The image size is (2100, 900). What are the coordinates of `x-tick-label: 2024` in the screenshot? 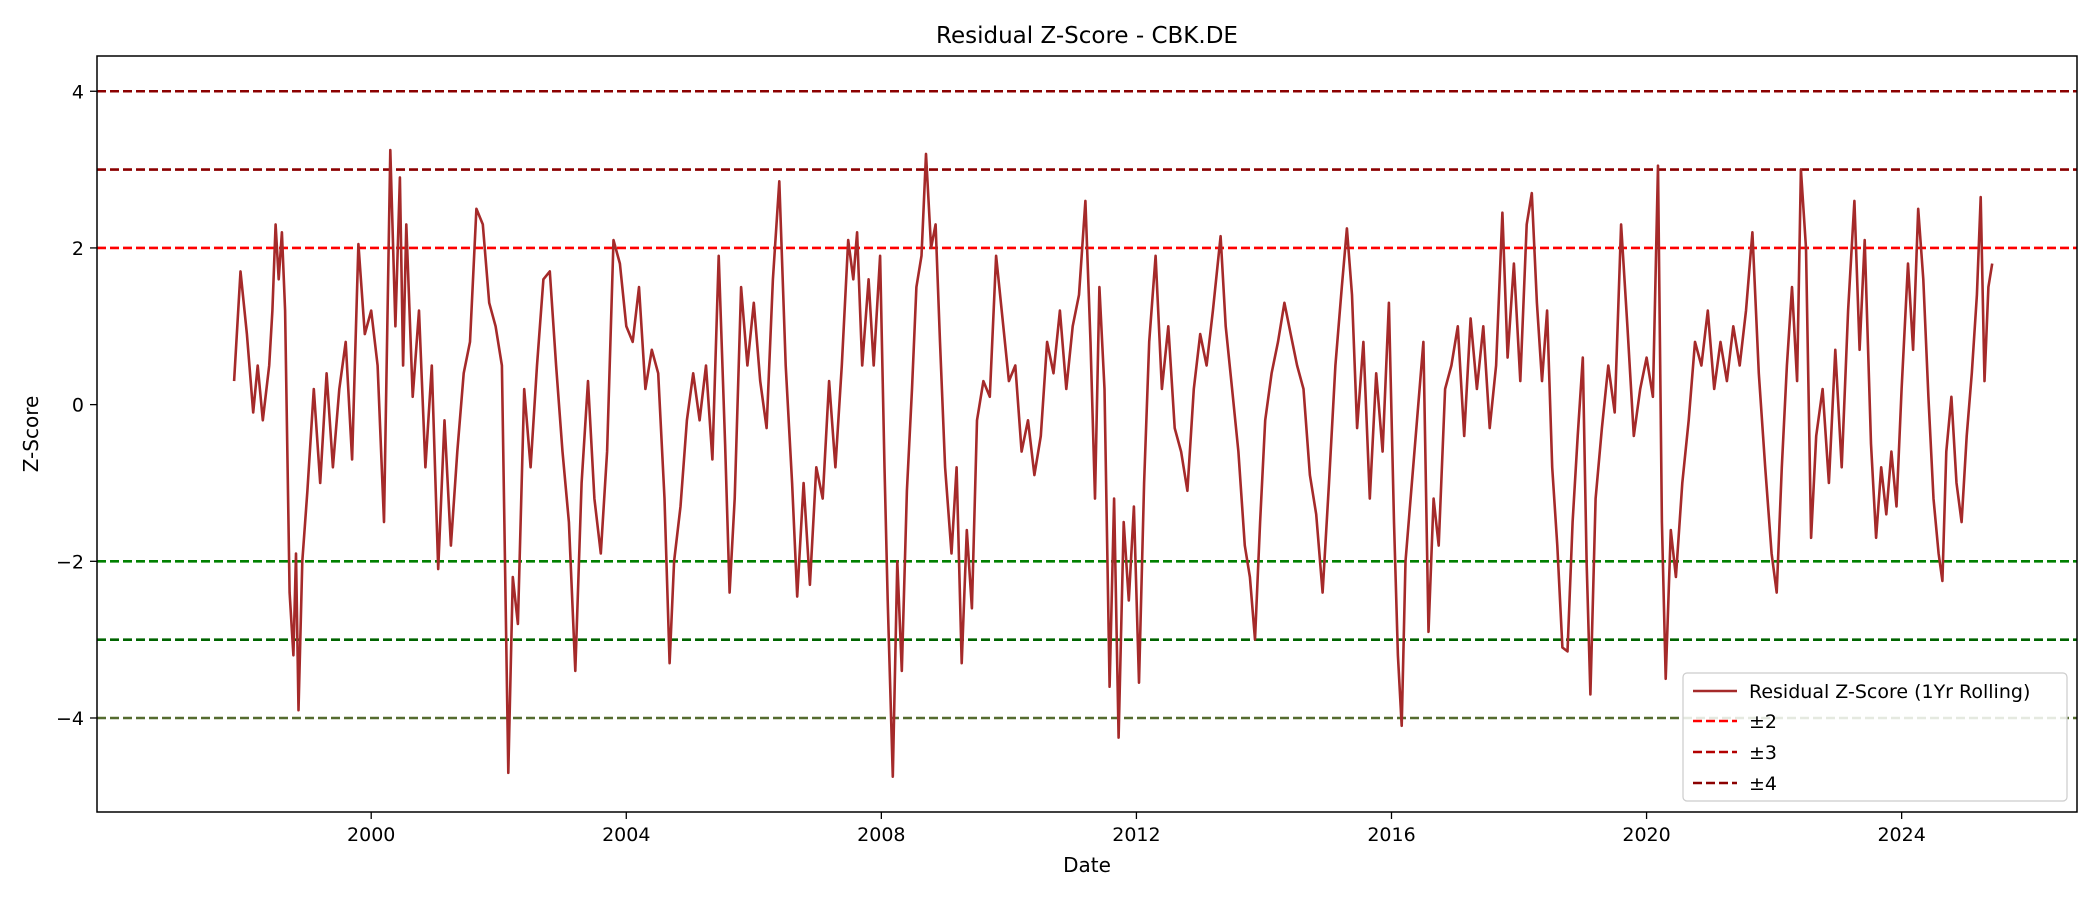 It's located at (1901, 835).